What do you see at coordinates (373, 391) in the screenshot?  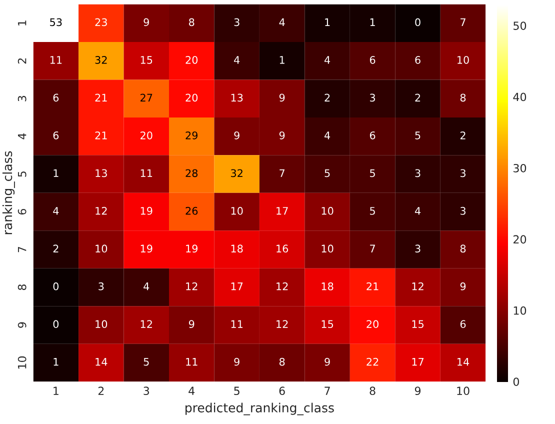 I see `x-tick-label: 8` at bounding box center [373, 391].